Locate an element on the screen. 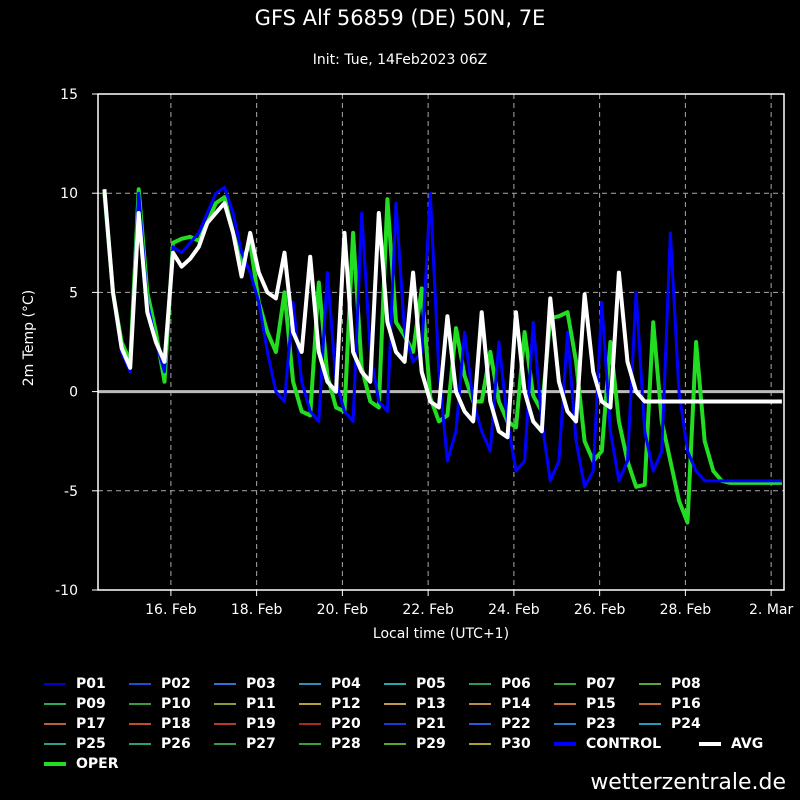 The image size is (800, 800). y-tick-label: 5 is located at coordinates (73, 293).